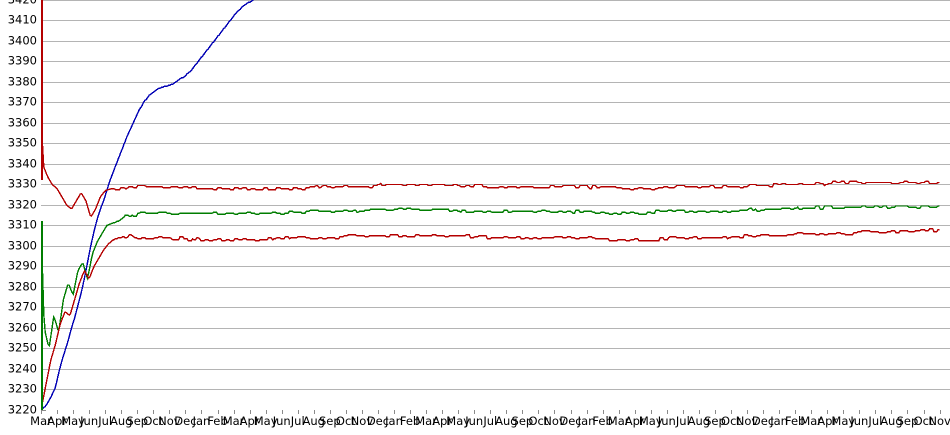 Image resolution: width=950 pixels, height=435 pixels. Describe the element at coordinates (22, 101) in the screenshot. I see `y-axis-tick-label: 3370` at that location.